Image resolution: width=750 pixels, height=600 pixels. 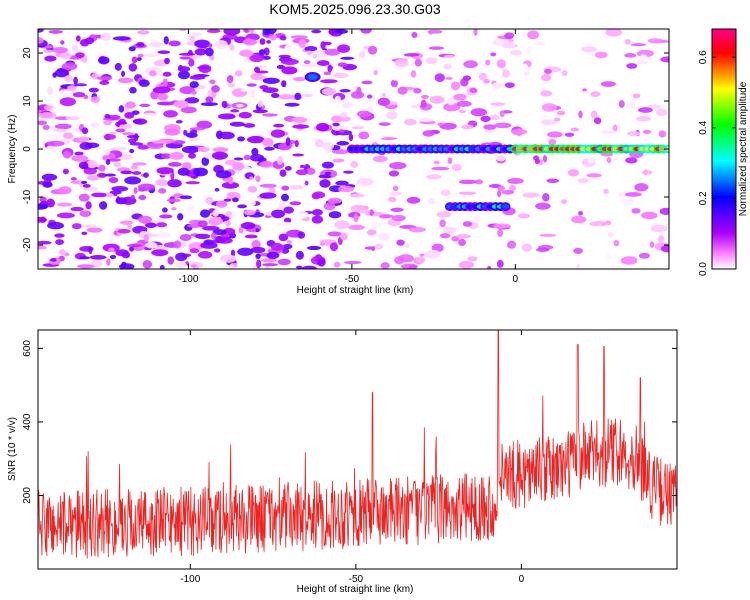 What do you see at coordinates (27, 149) in the screenshot?
I see `spectrogram-y-tick-label: 0` at bounding box center [27, 149].